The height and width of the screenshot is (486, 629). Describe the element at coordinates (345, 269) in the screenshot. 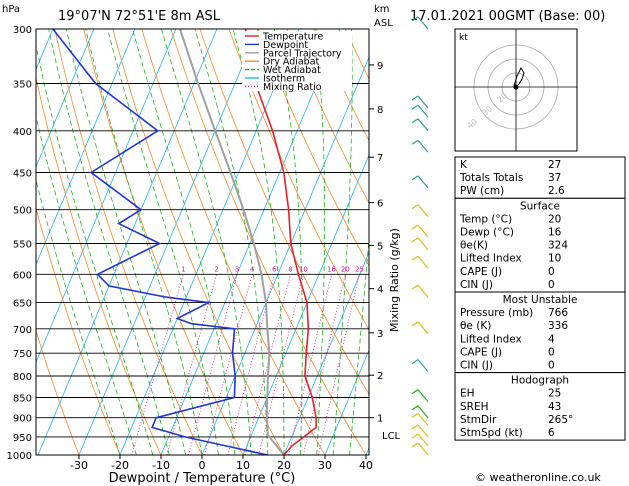

I see `mixing-ratio-label: 20` at that location.